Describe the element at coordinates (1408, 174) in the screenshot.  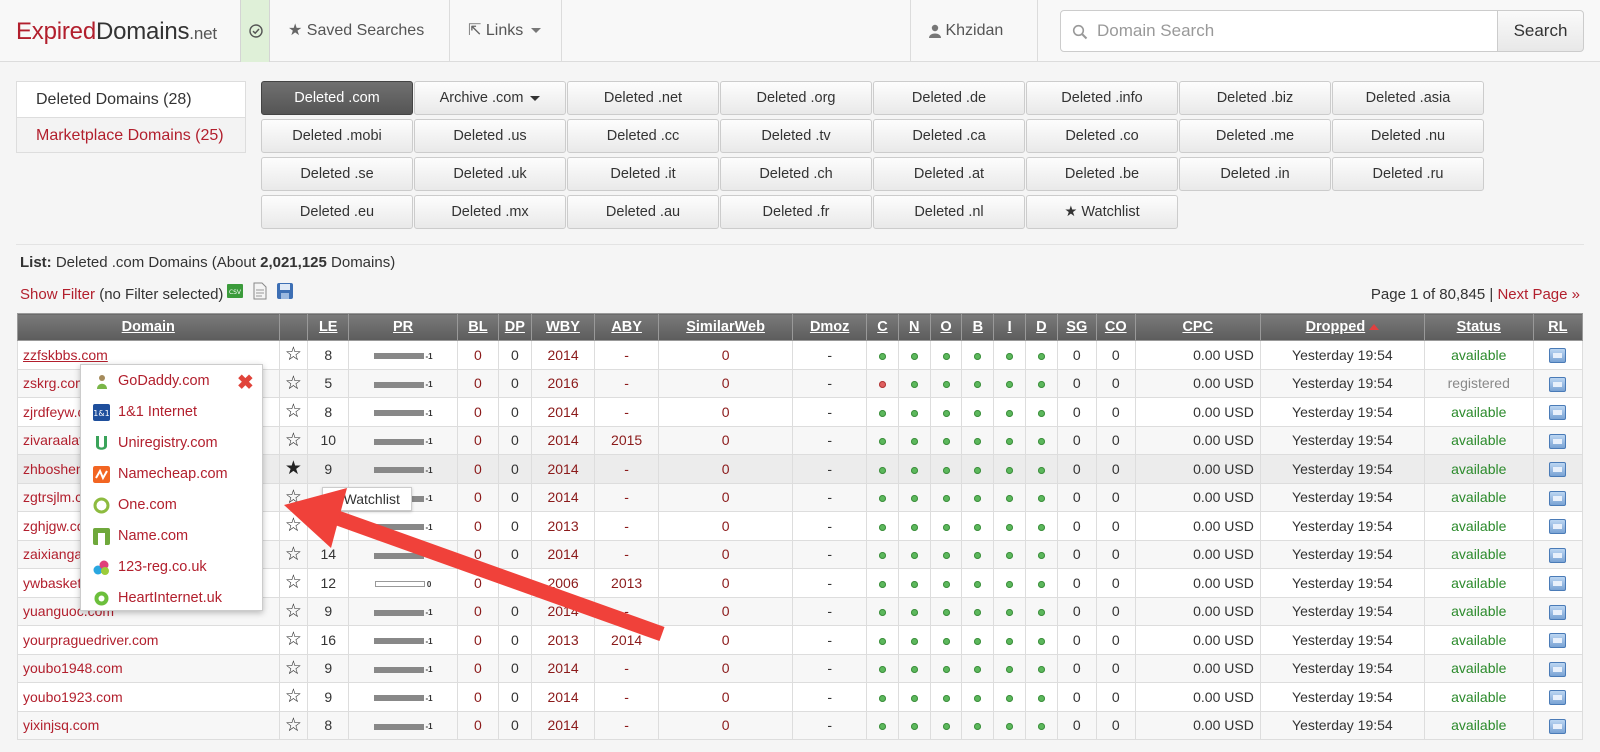
I see `tld-button-deleted-ru: Deleted .ru` at that location.